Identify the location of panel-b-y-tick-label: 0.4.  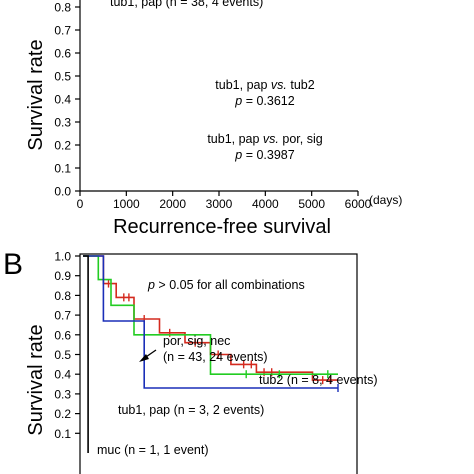
(62, 375).